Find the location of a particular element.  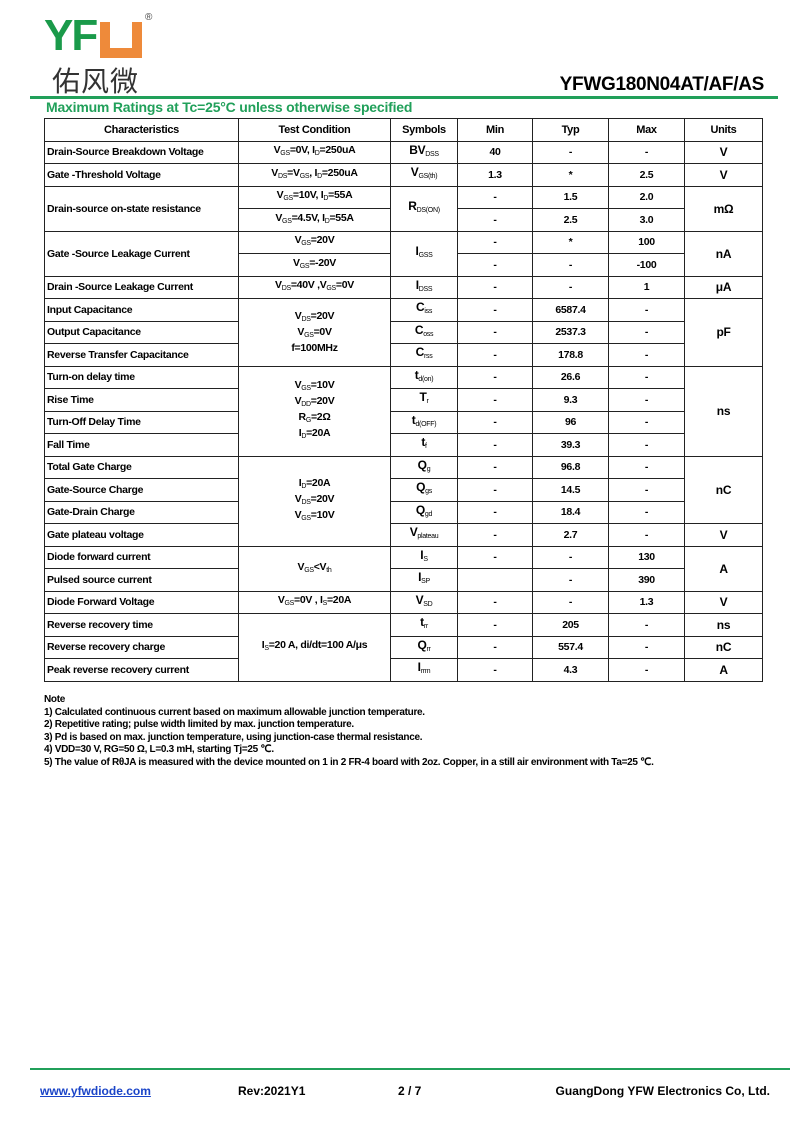

cell-symbol: Irrm is located at coordinates (424, 670).